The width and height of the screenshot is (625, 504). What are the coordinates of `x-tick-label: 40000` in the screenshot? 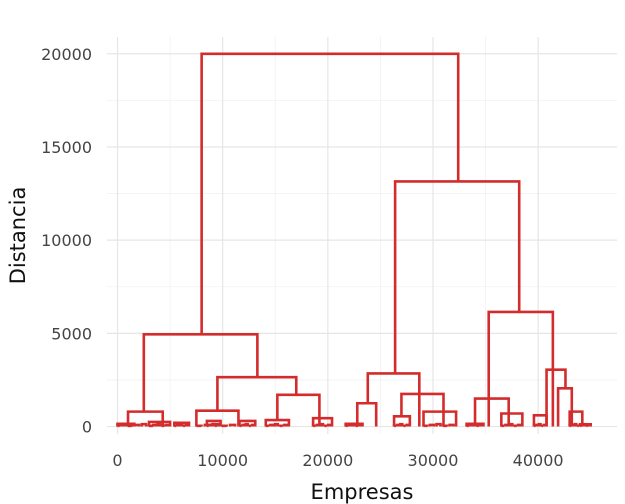 It's located at (538, 460).